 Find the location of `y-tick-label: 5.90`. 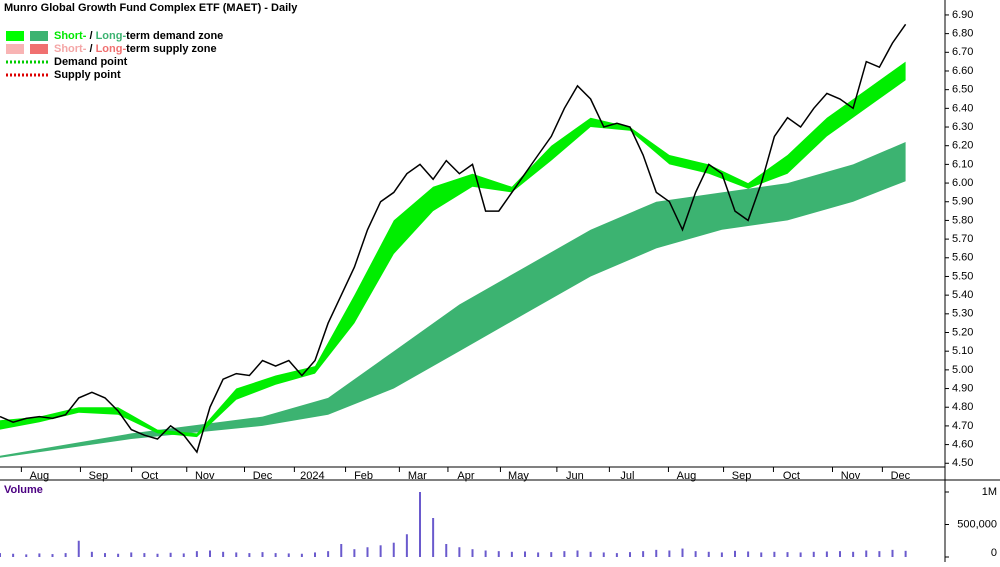

y-tick-label: 5.90 is located at coordinates (962, 202).